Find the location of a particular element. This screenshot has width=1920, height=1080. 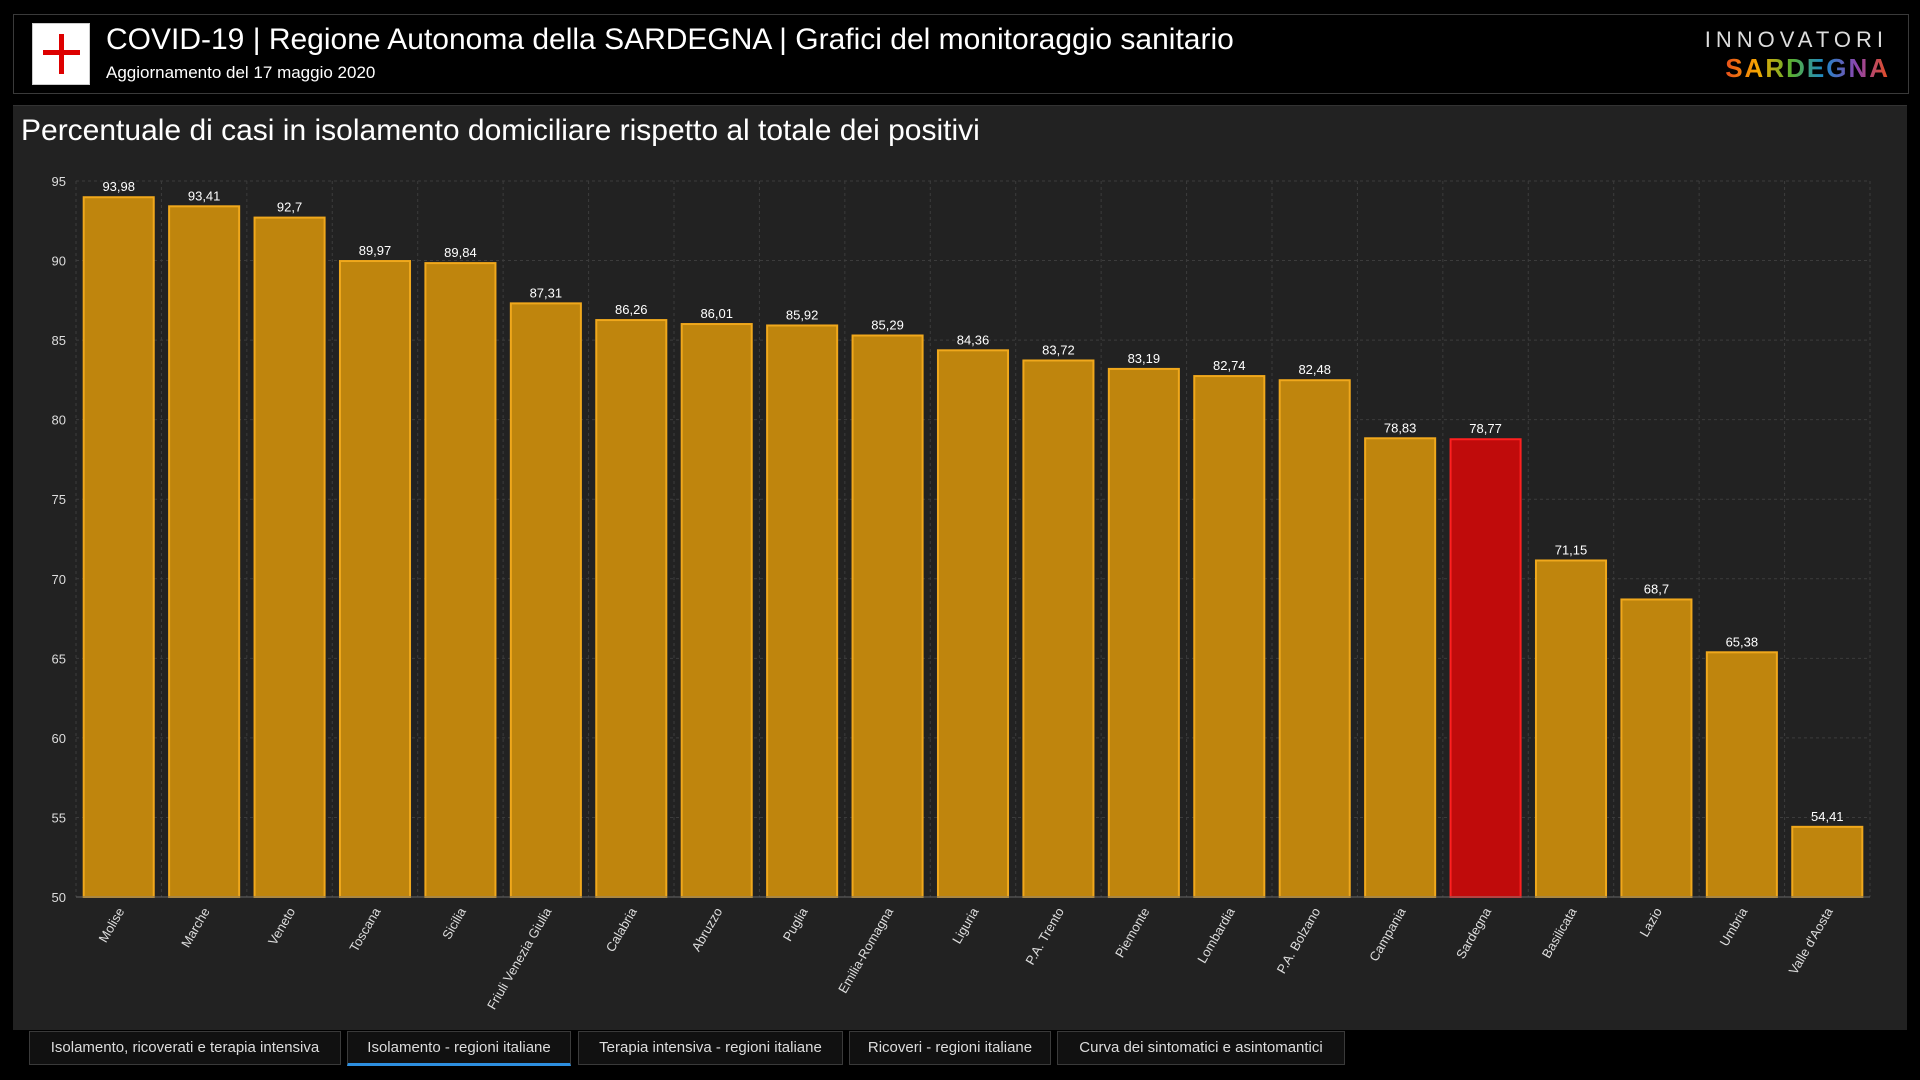

x-tick-label: Calabria is located at coordinates (622, 929).